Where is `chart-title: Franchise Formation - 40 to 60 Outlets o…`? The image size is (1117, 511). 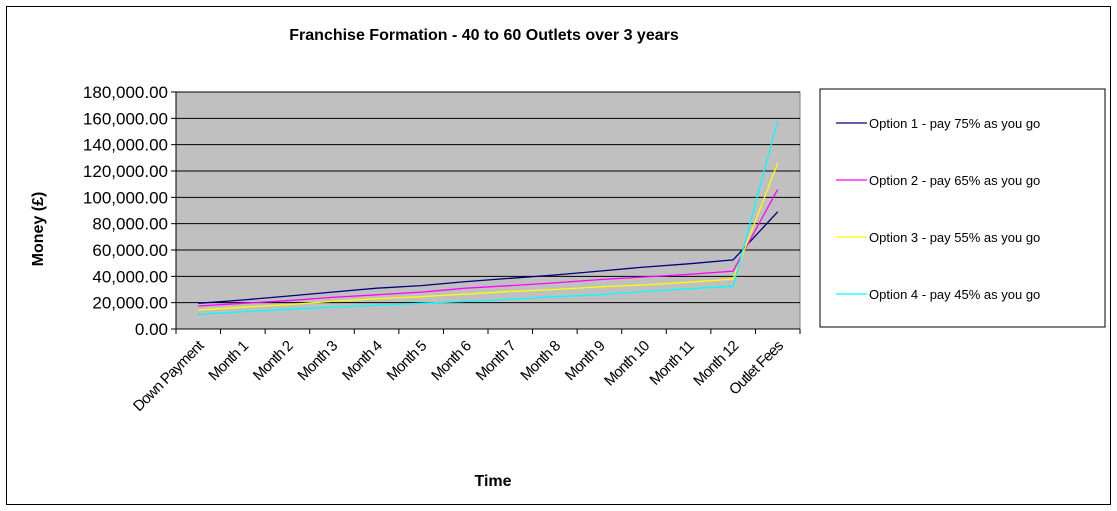 chart-title: Franchise Formation - 40 to 60 Outlets o… is located at coordinates (484, 35).